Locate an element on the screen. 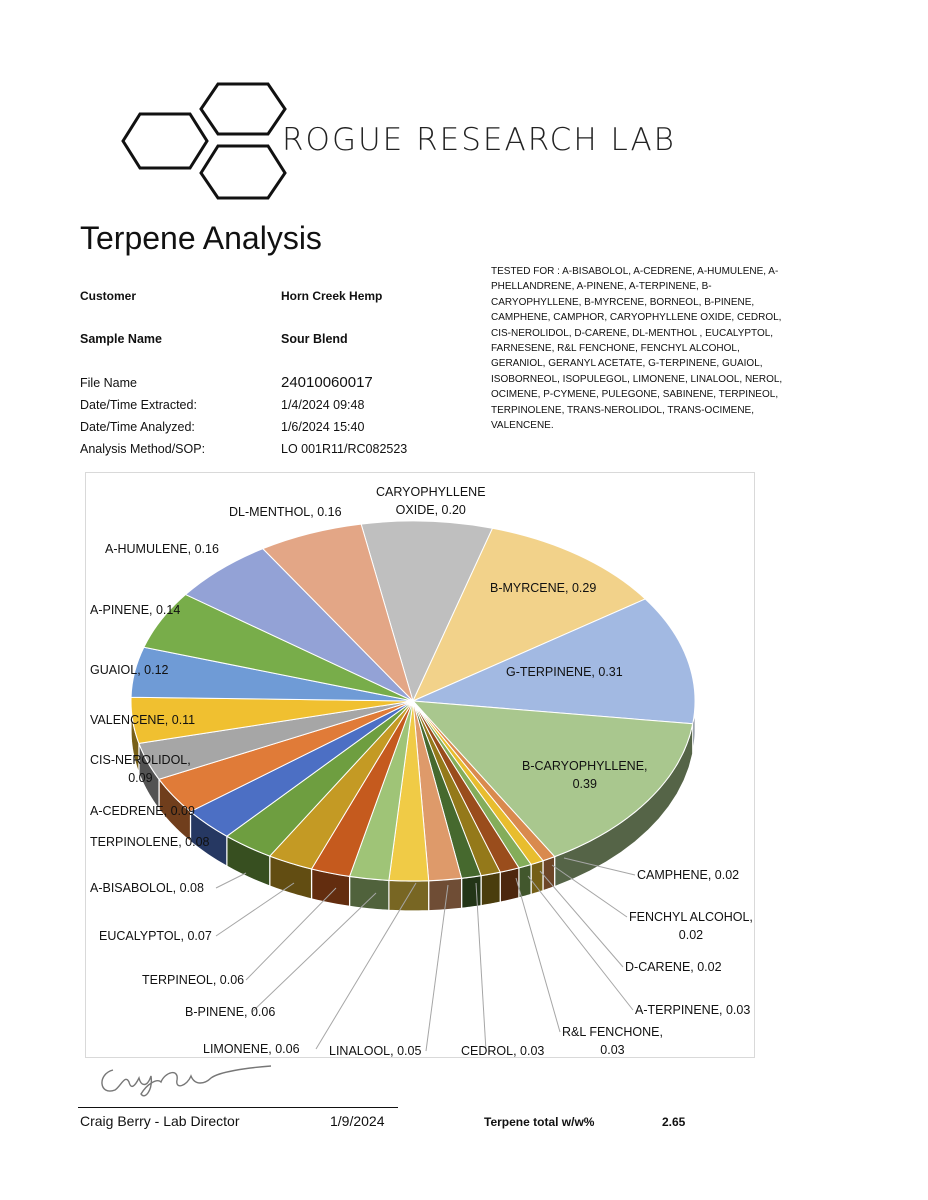 This screenshot has height=1200, width=928. data-label-line: LINALOOL, 0.05 is located at coordinates (375, 1051).